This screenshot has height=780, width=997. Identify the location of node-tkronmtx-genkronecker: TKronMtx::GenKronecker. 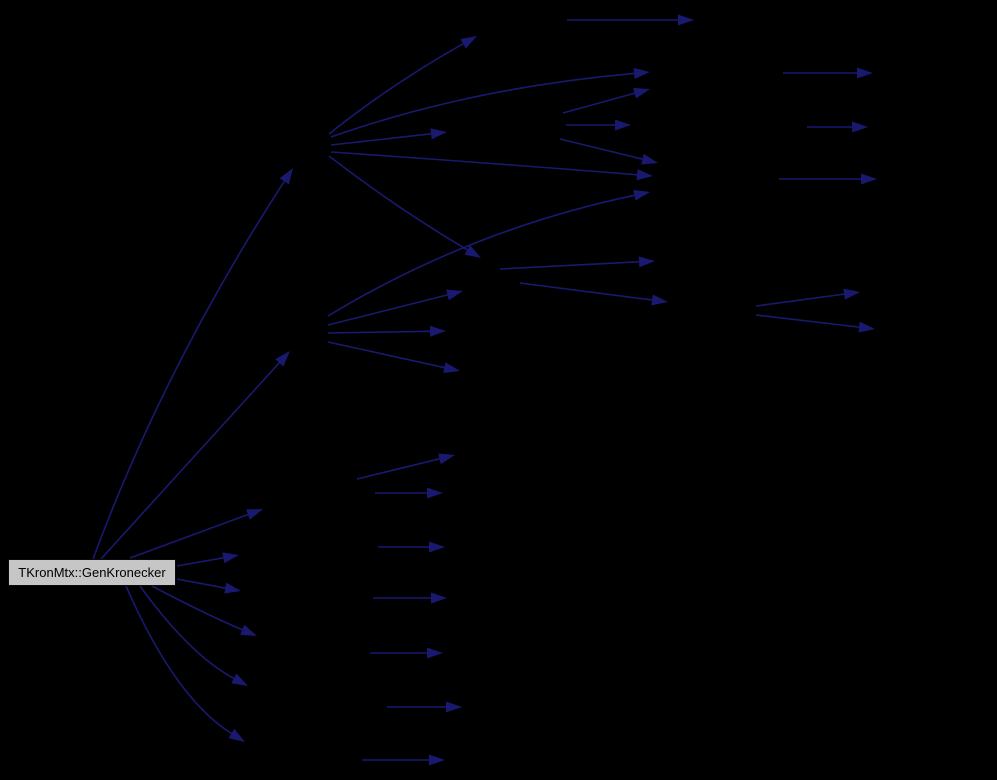
(92, 572).